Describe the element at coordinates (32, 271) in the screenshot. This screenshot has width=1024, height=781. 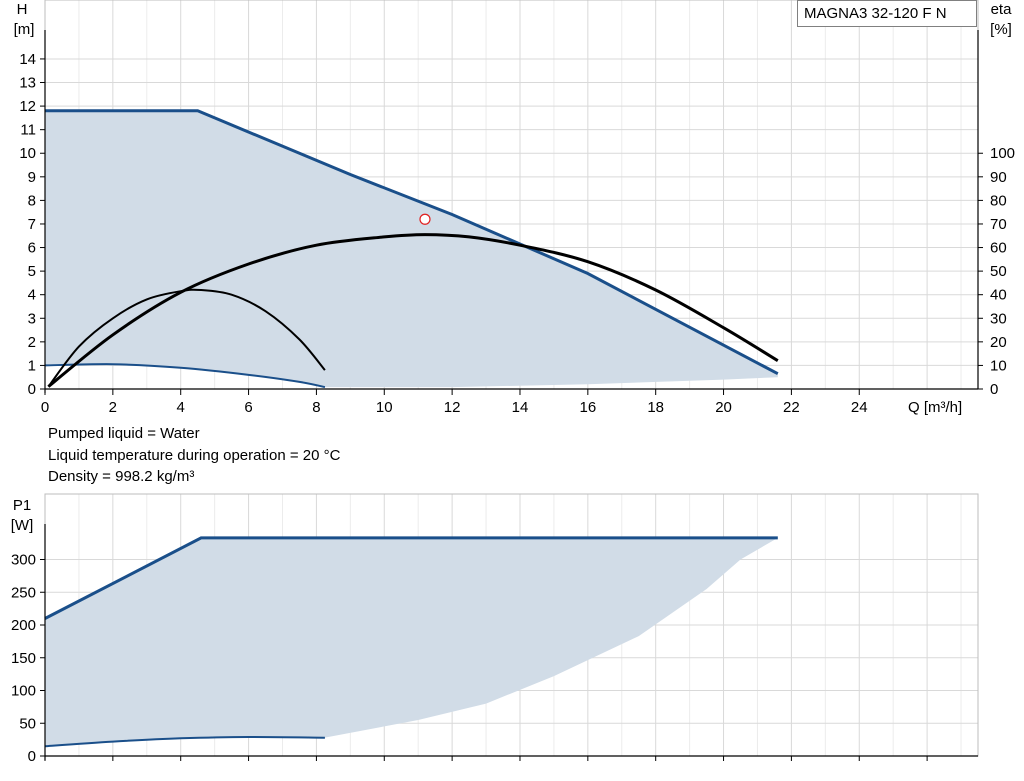
I see `head-ytick-label: 5` at that location.